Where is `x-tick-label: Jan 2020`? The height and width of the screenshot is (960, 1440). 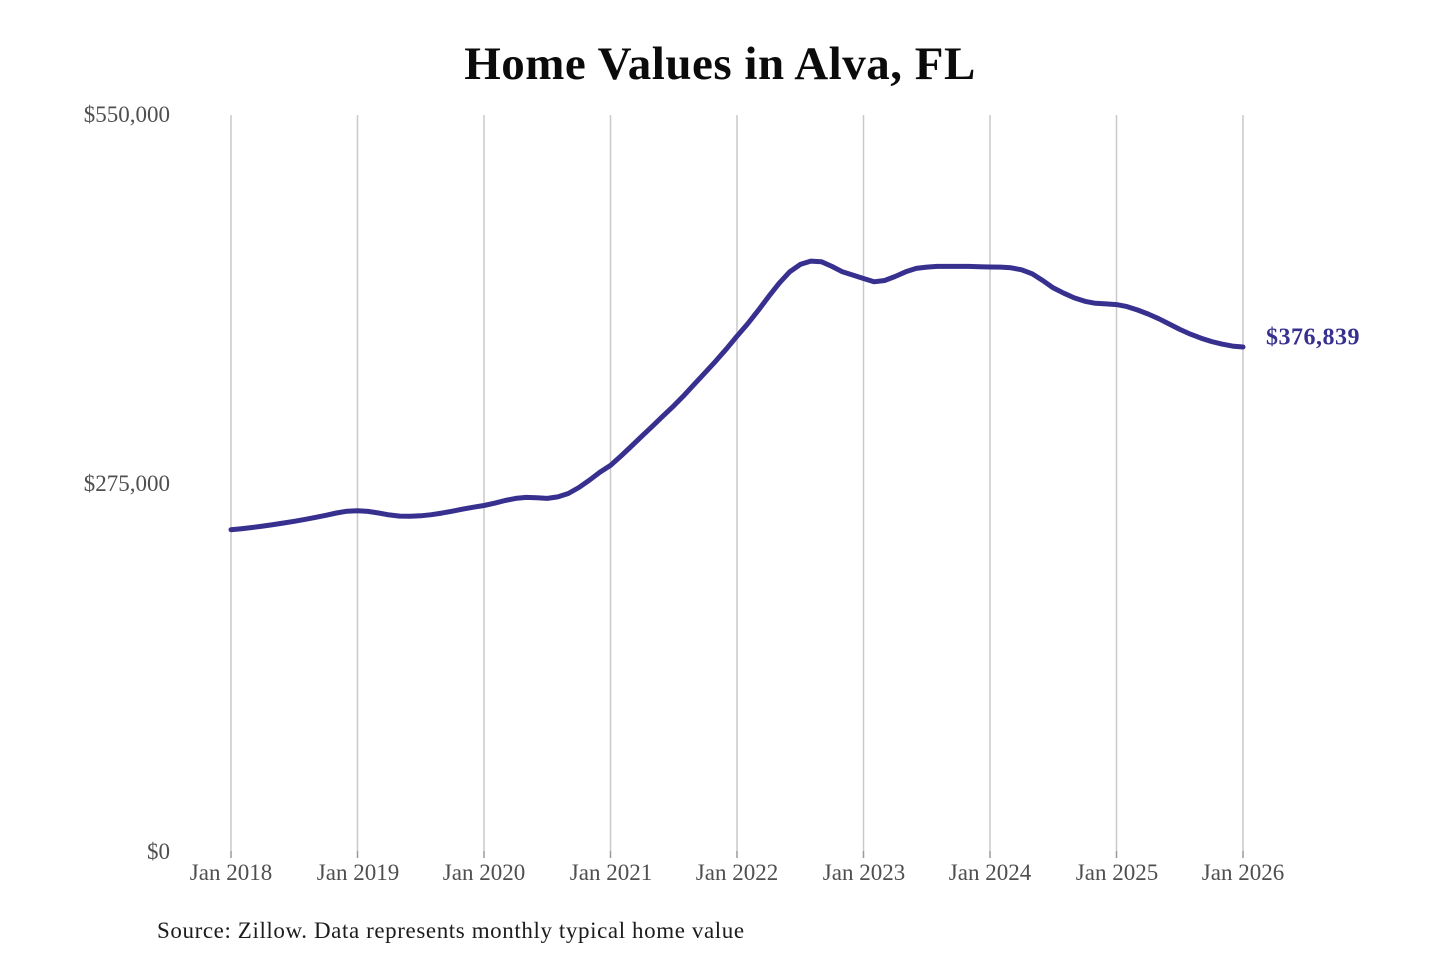 x-tick-label: Jan 2020 is located at coordinates (484, 872).